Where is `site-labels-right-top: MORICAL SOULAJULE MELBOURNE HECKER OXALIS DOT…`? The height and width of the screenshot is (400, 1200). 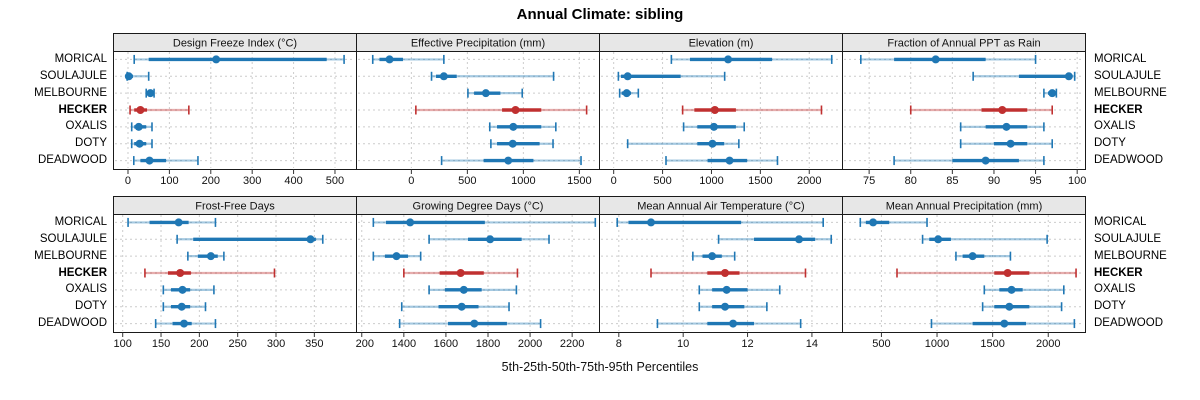 site-labels-right-top: MORICAL SOULAJULE MELBOURNE HECKER OXALIS DOT… is located at coordinates (1141, 112).